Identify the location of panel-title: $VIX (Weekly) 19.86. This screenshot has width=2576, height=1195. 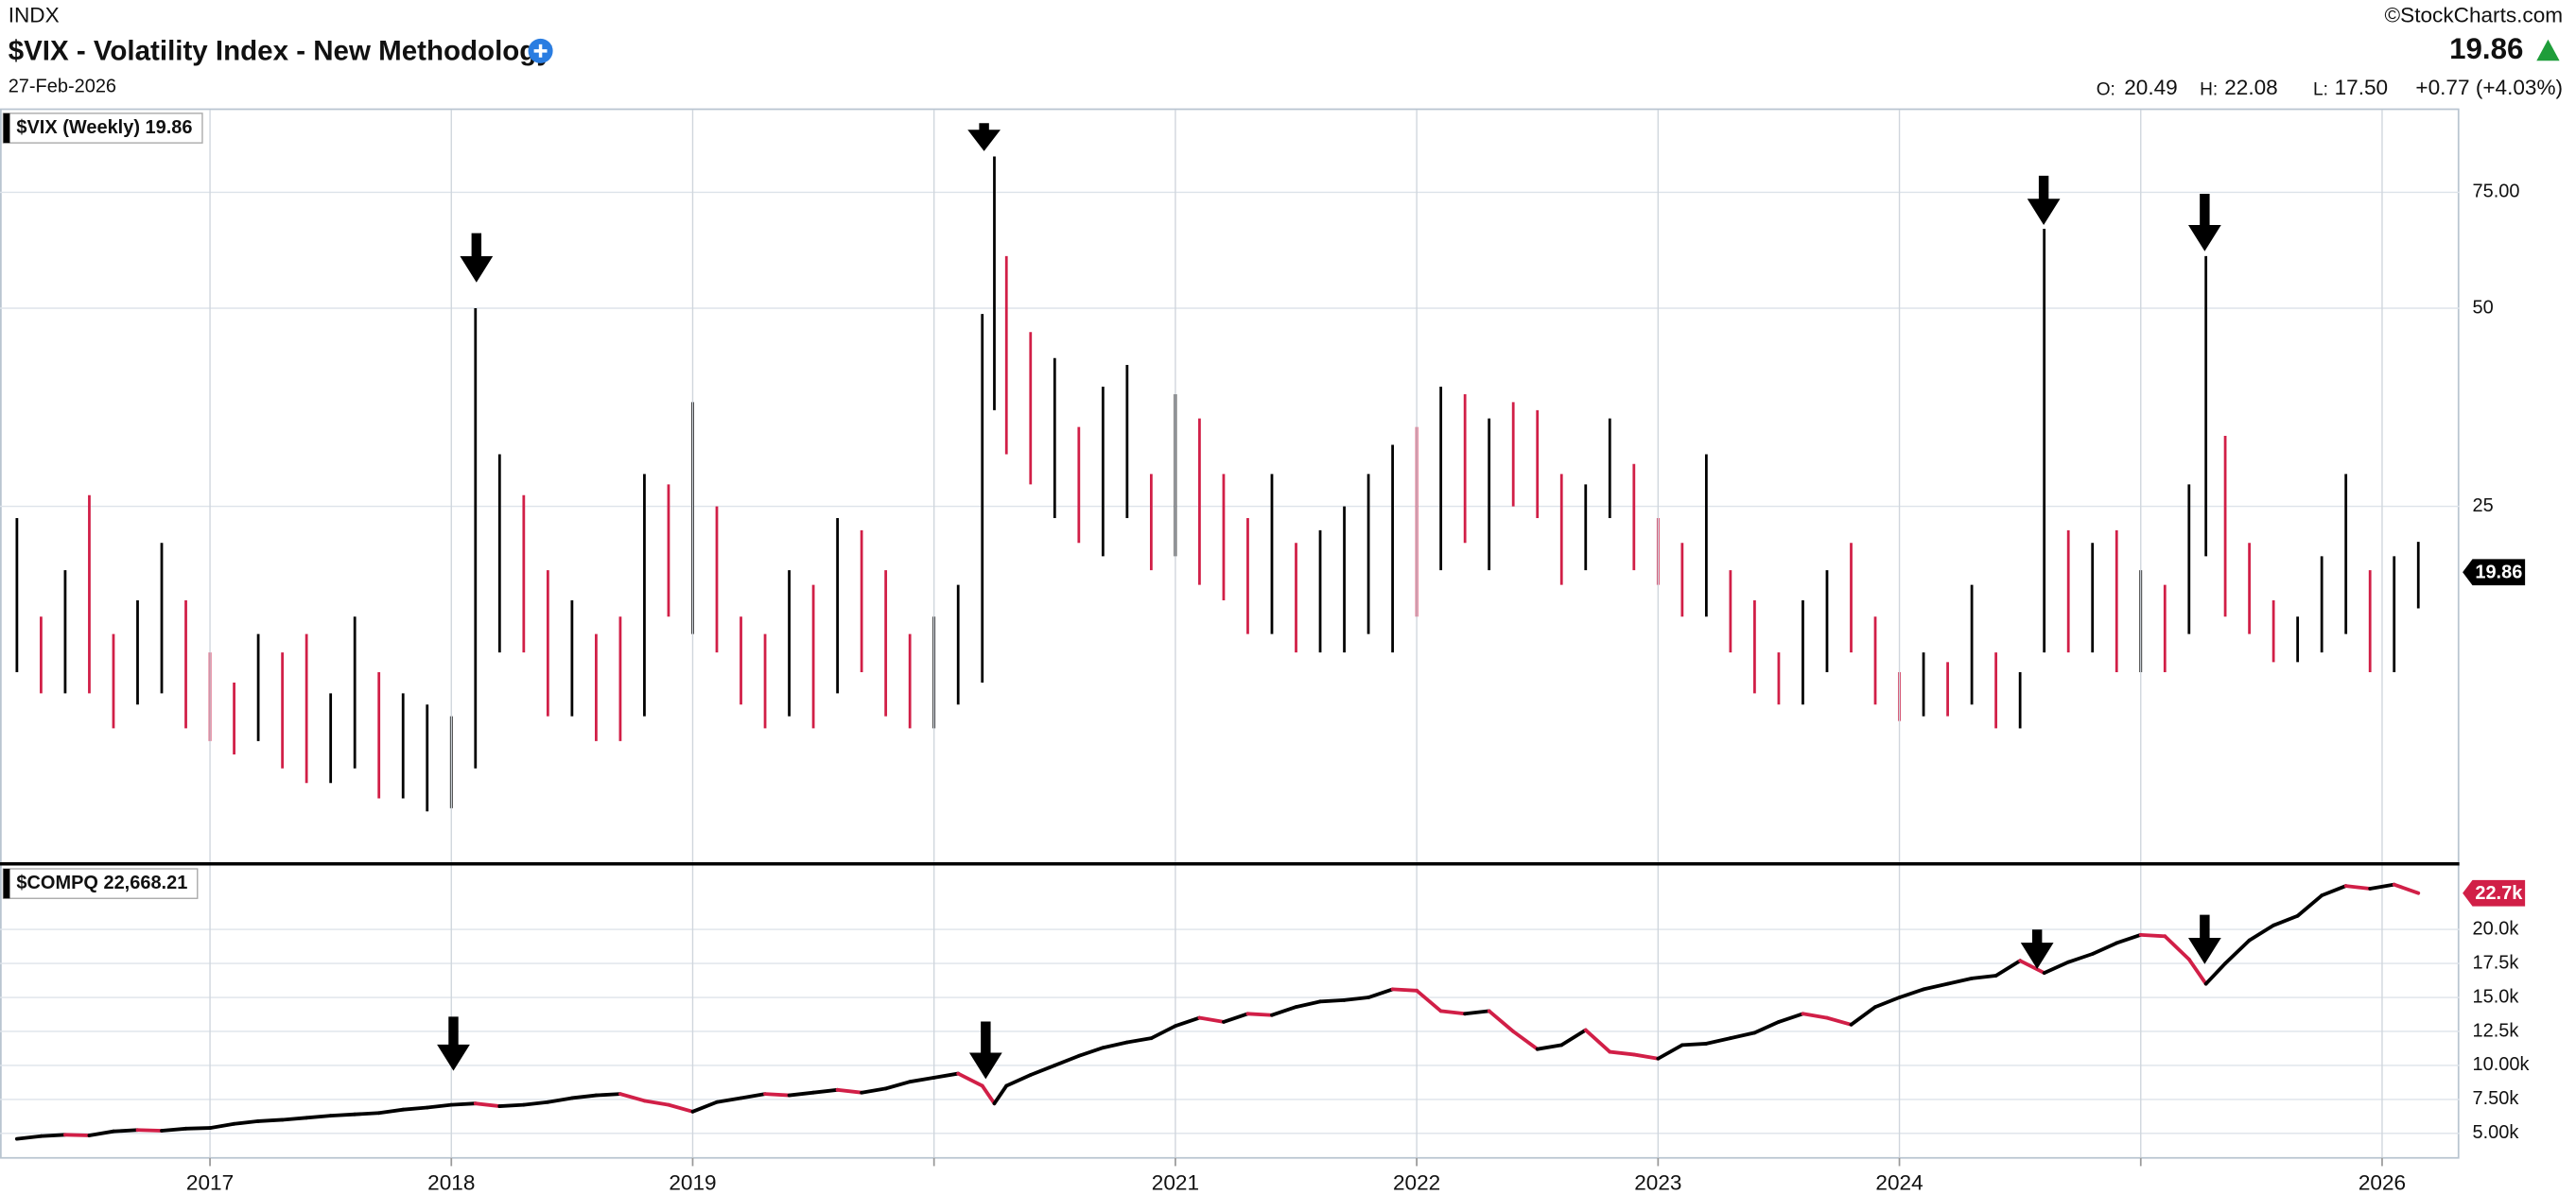
(104, 127).